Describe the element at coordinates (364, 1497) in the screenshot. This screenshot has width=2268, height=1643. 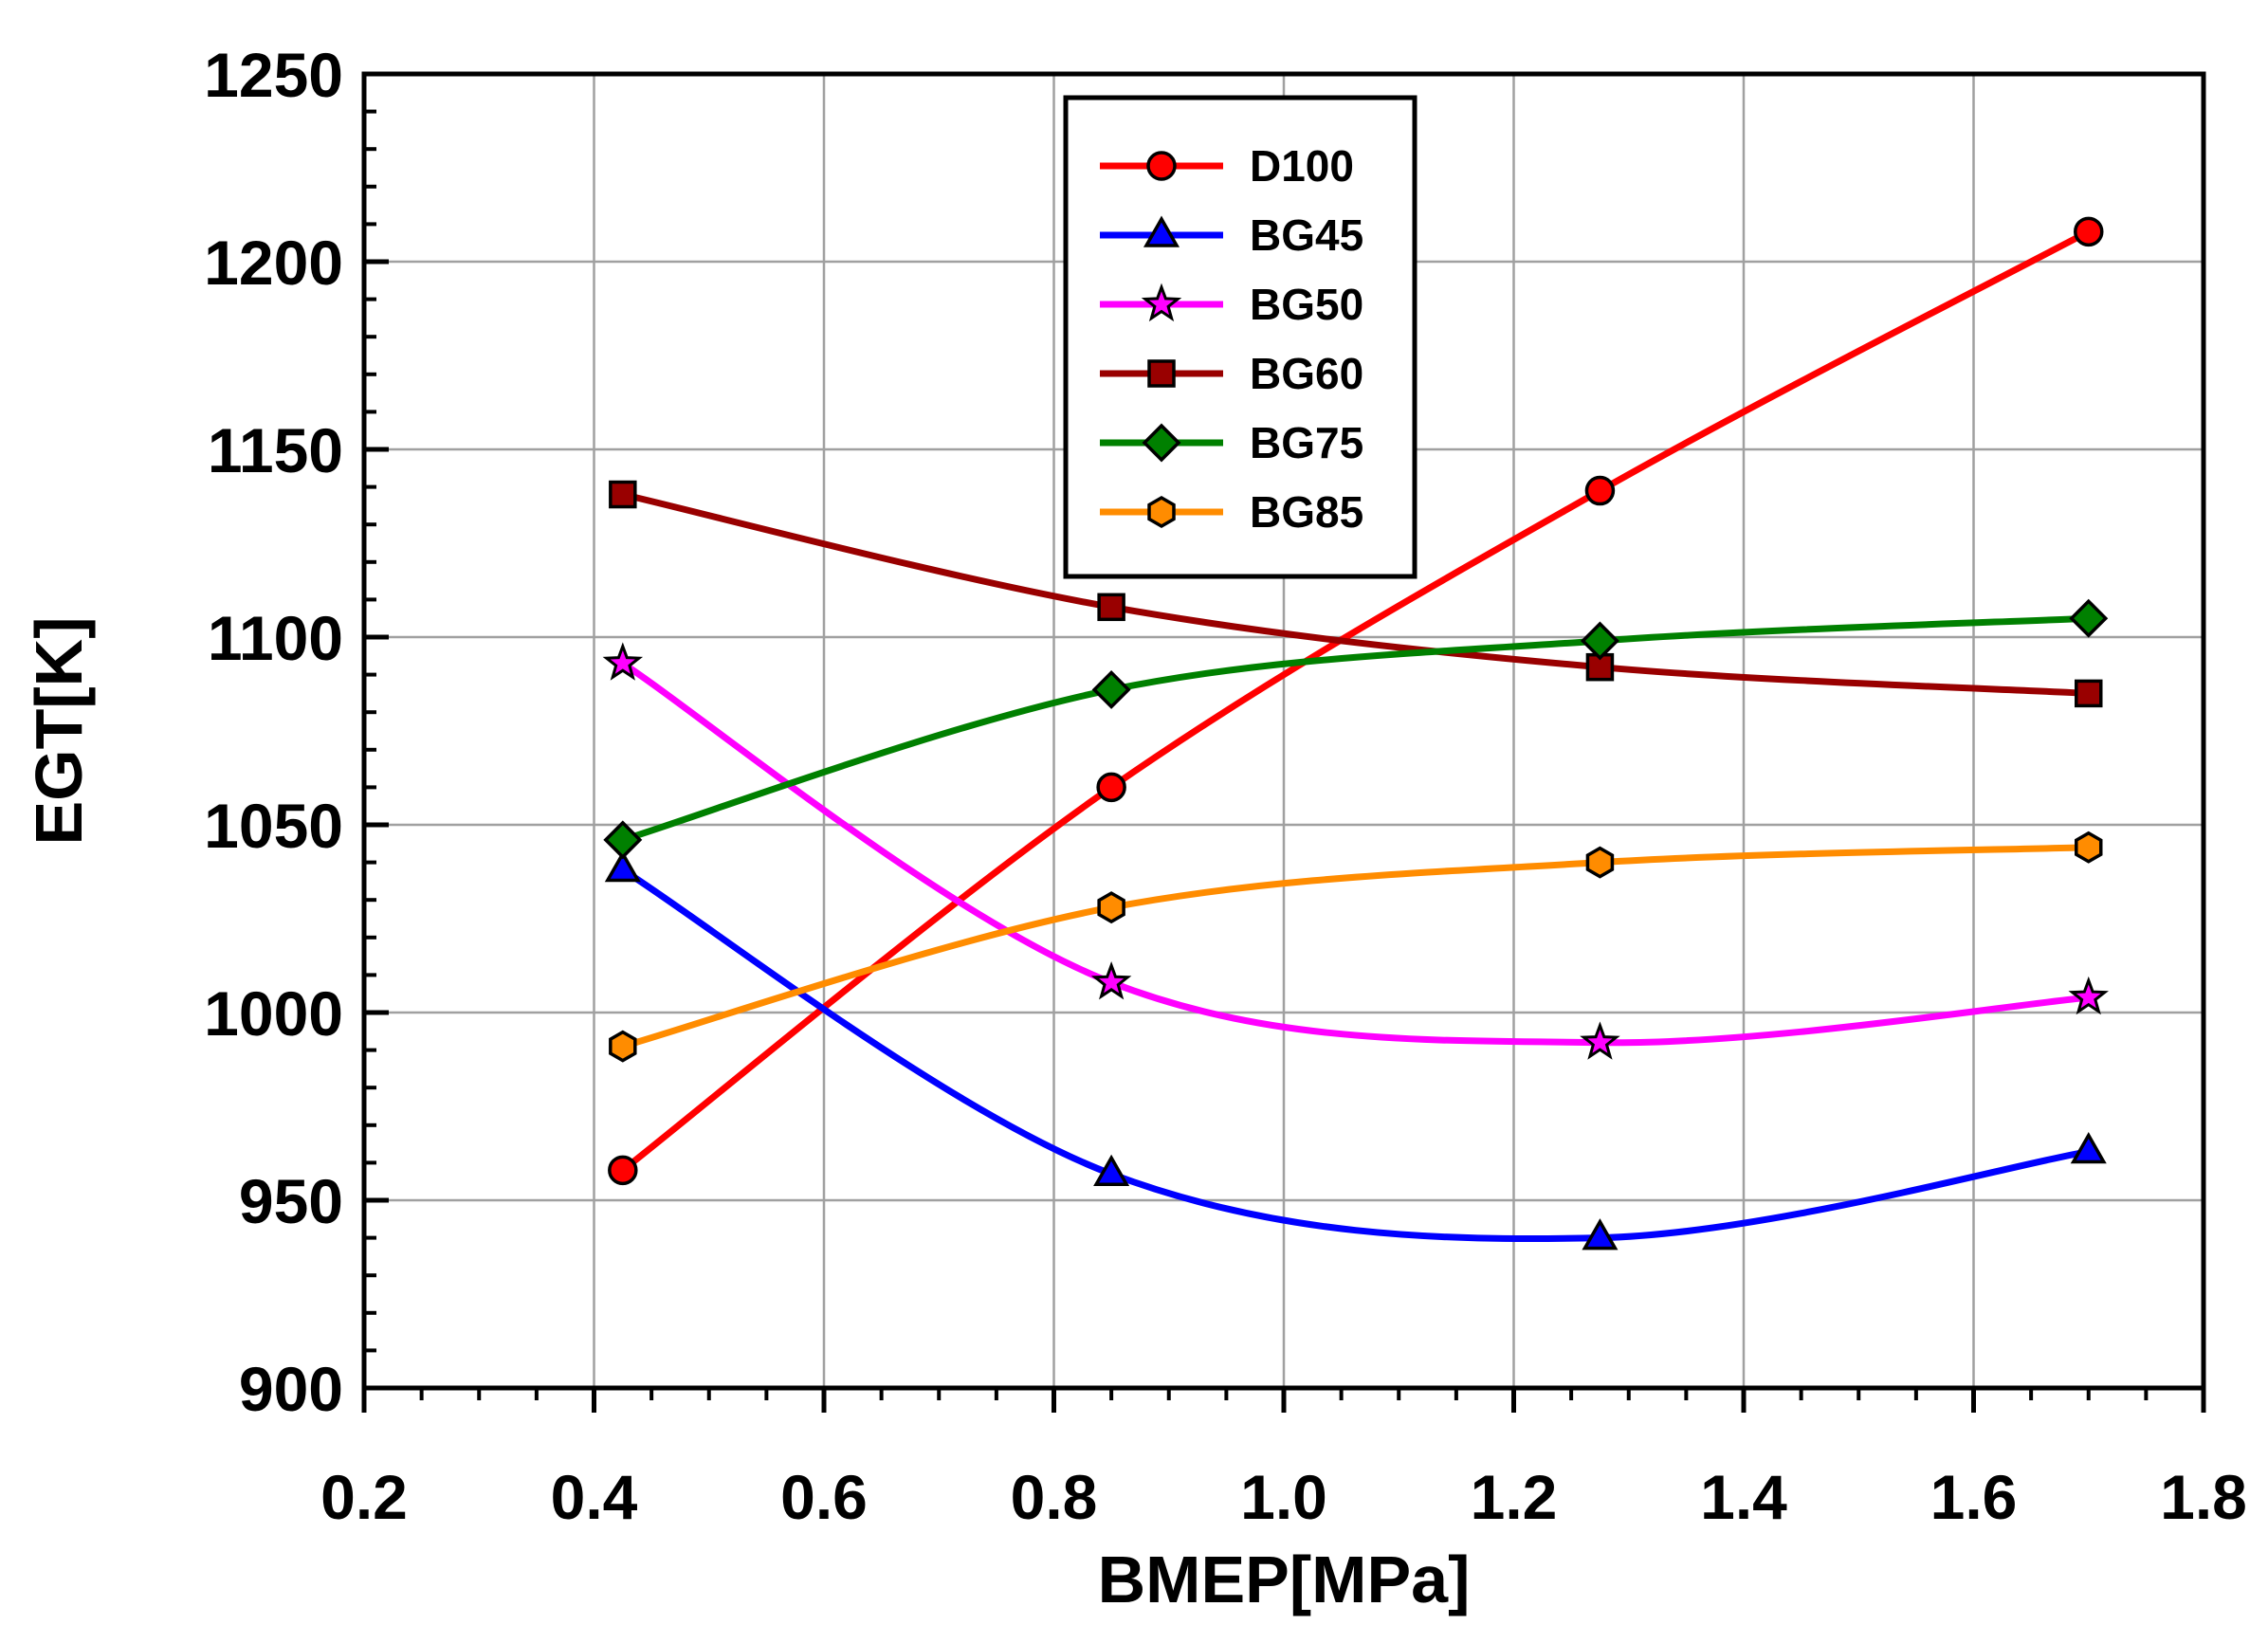
I see `x-tick-label: 0.2` at that location.